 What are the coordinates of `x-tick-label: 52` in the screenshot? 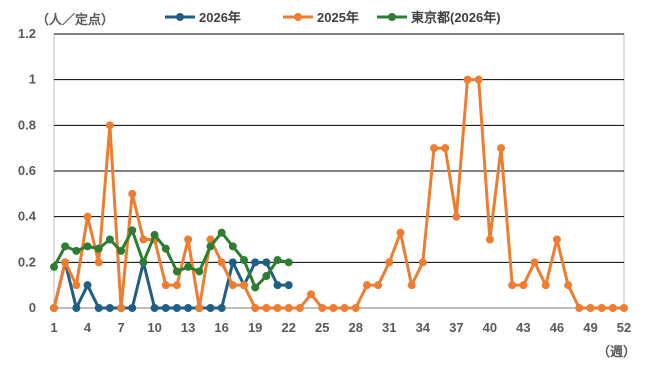 It's located at (624, 327).